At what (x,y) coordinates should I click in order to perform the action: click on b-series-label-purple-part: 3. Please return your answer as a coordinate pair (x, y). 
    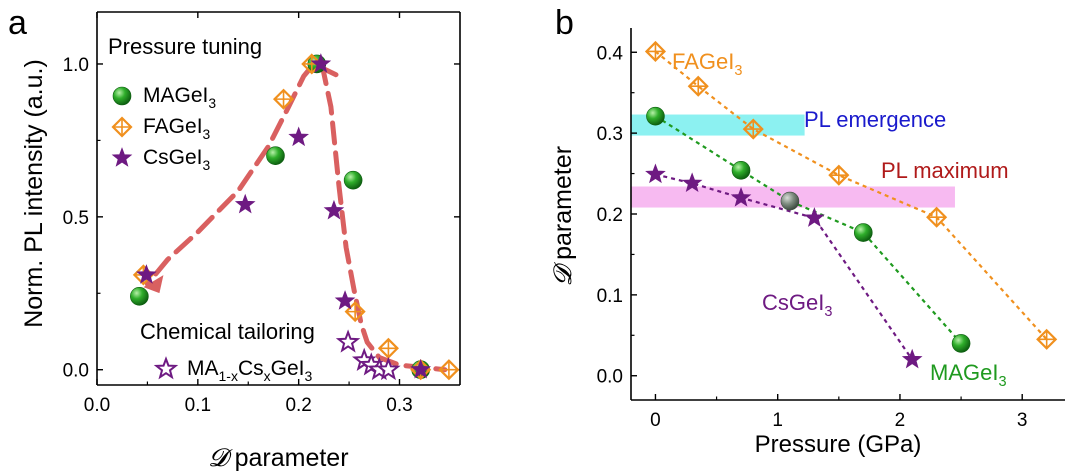
    Looking at the image, I should click on (828, 312).